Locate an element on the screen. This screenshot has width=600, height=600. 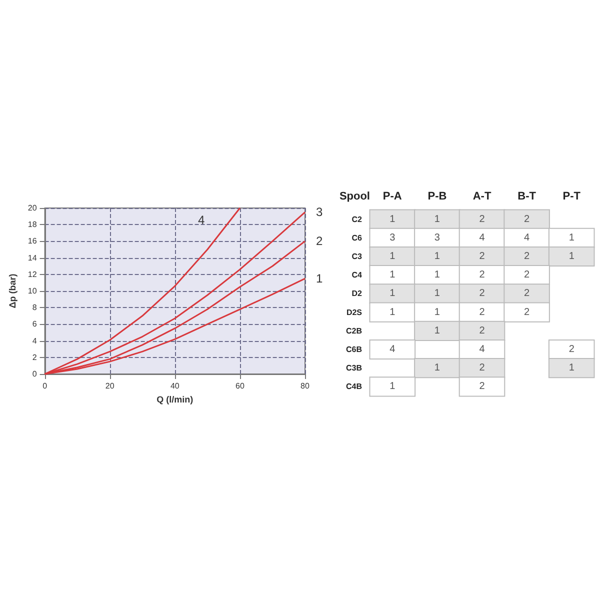
x-tick-label: 40 is located at coordinates (175, 386).